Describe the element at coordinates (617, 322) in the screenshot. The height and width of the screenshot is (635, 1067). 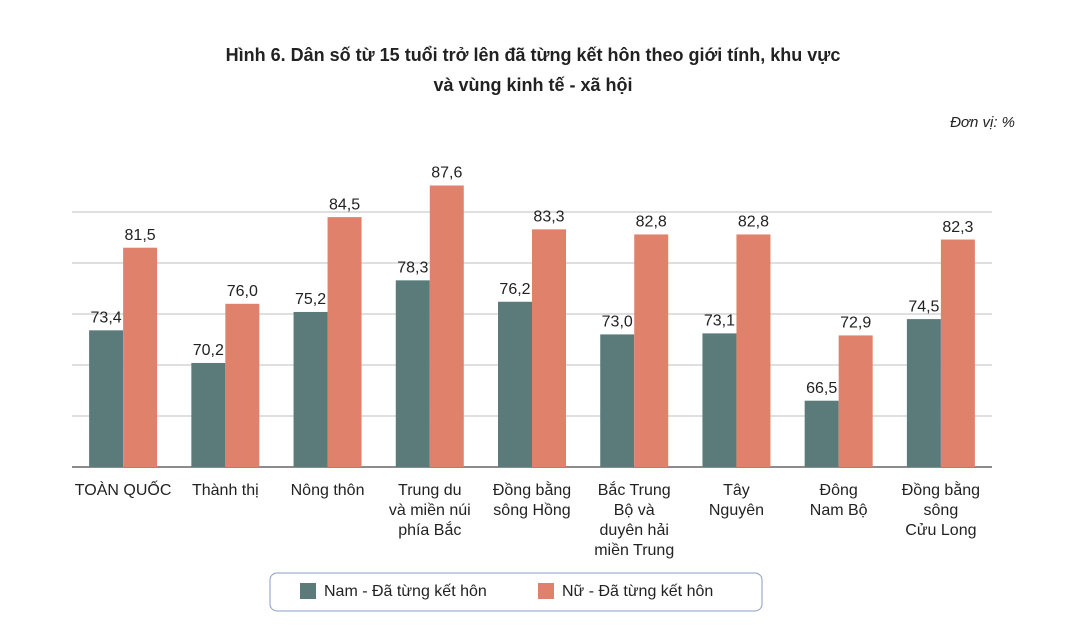
I see `value-label: 73,0` at that location.